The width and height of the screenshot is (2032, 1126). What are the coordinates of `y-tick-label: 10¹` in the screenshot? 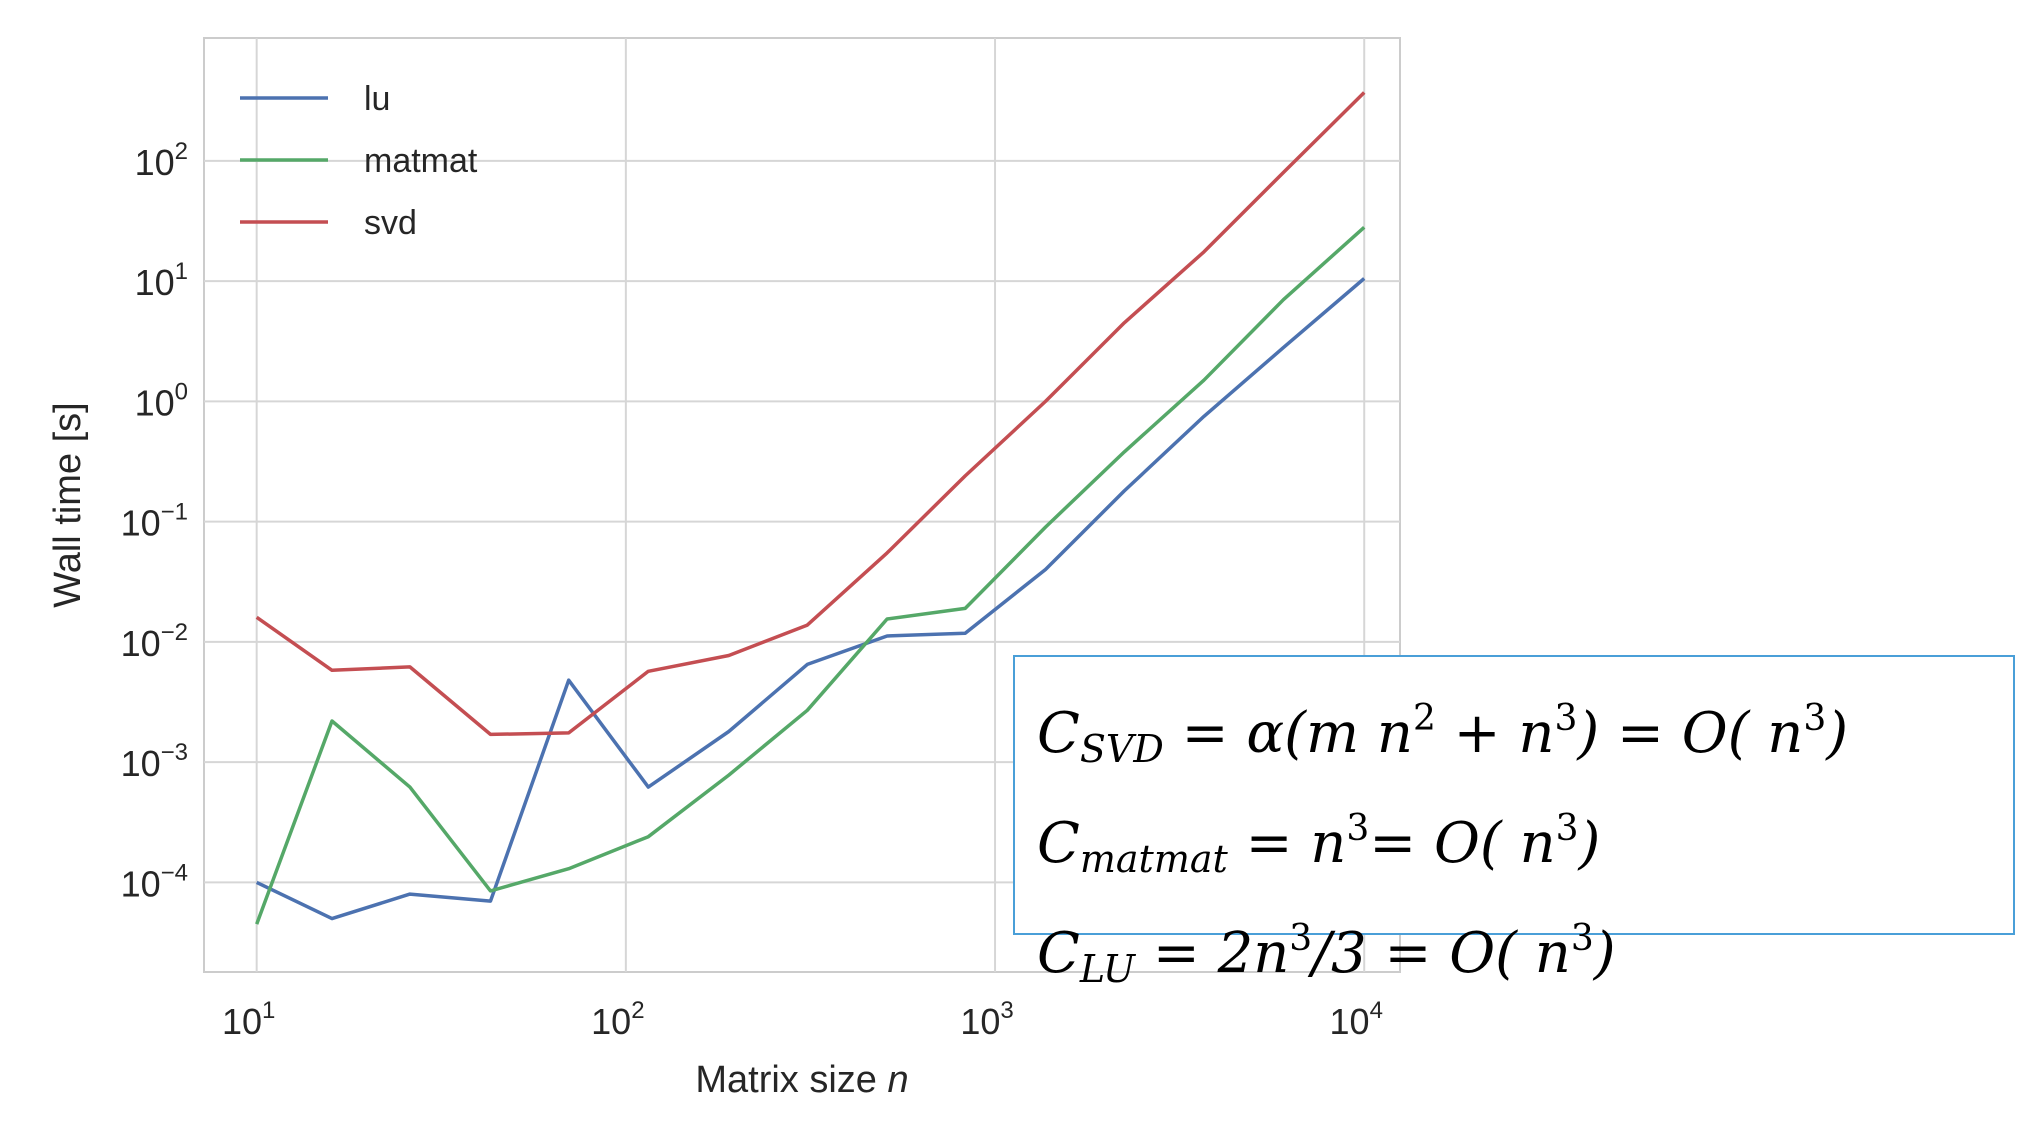 It's located at (161, 280).